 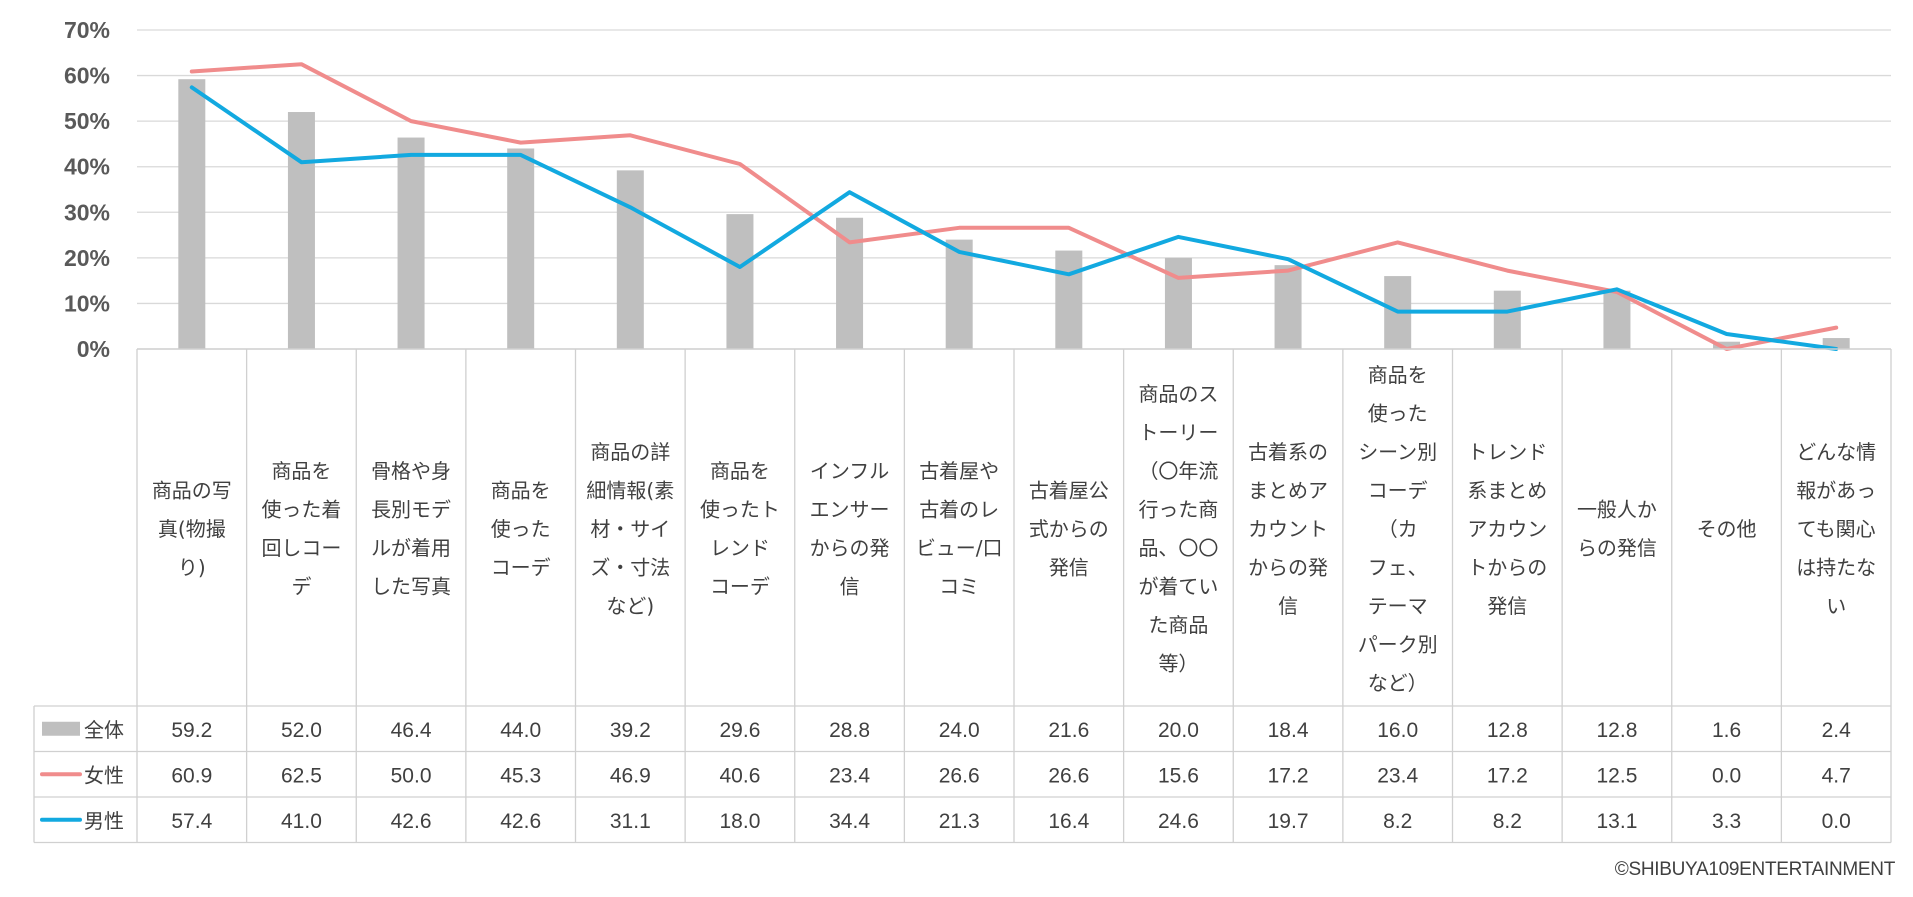 What do you see at coordinates (849, 730) in the screenshot?
I see `data-label-全体: 28.8` at bounding box center [849, 730].